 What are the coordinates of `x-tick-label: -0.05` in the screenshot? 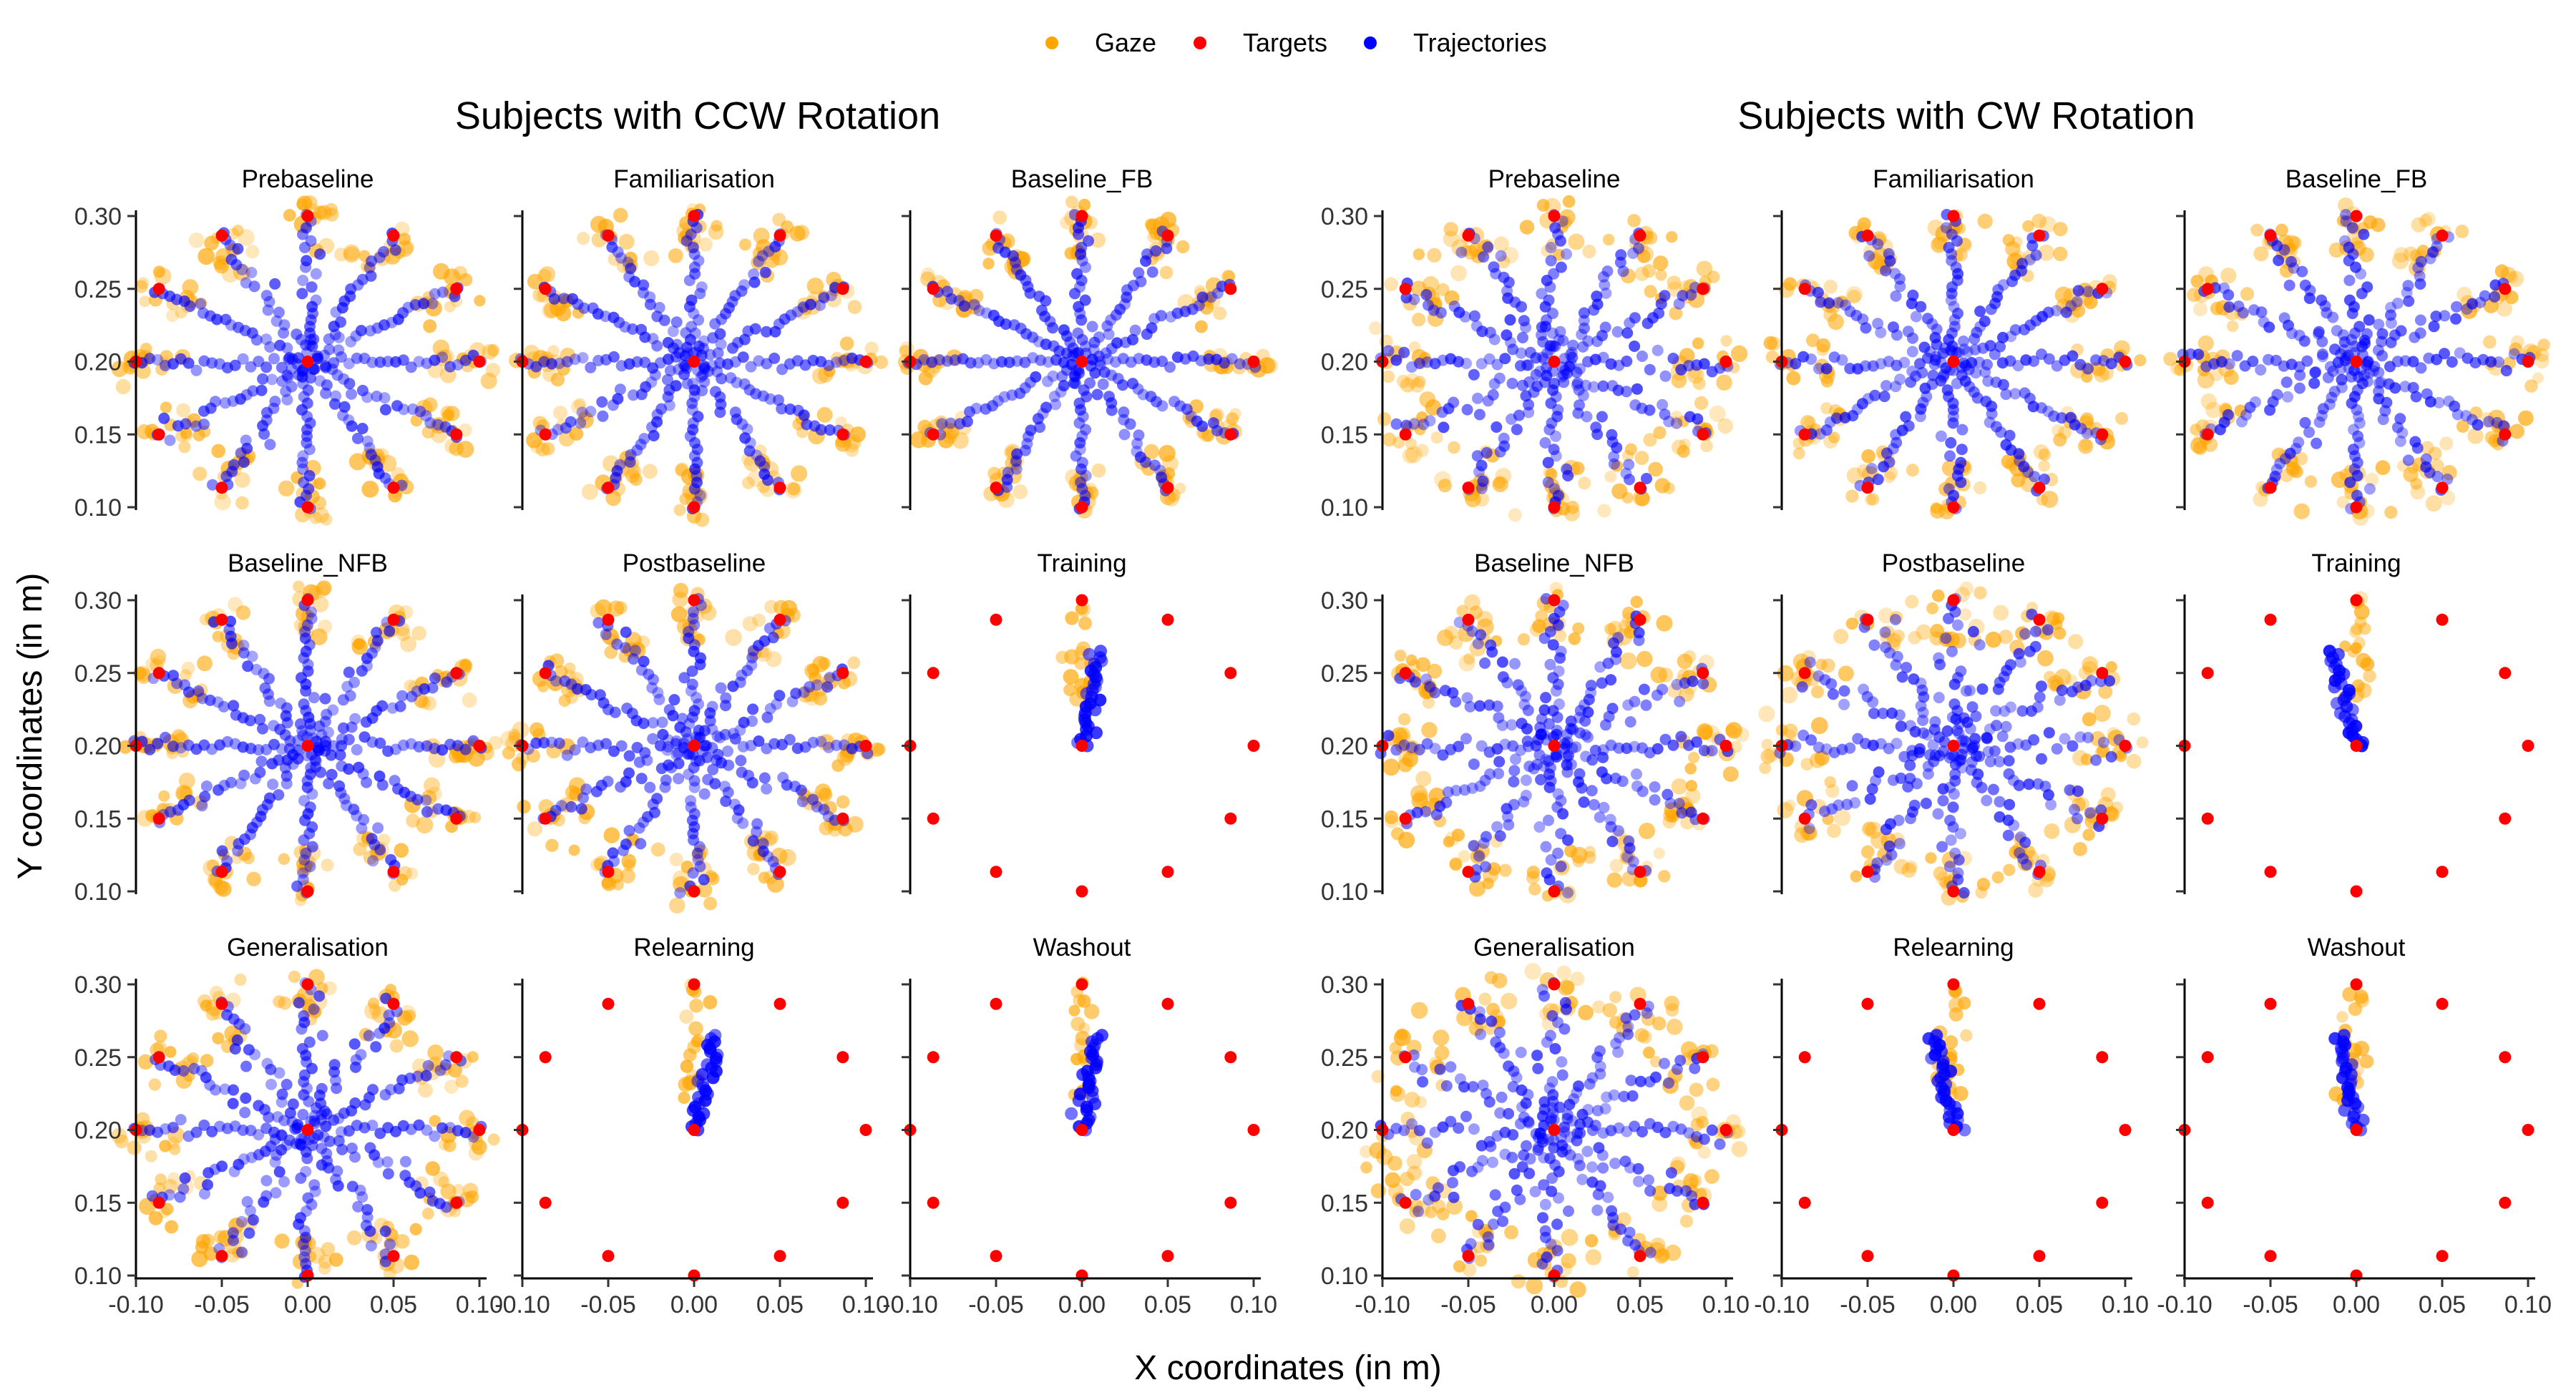 It's located at (608, 1304).